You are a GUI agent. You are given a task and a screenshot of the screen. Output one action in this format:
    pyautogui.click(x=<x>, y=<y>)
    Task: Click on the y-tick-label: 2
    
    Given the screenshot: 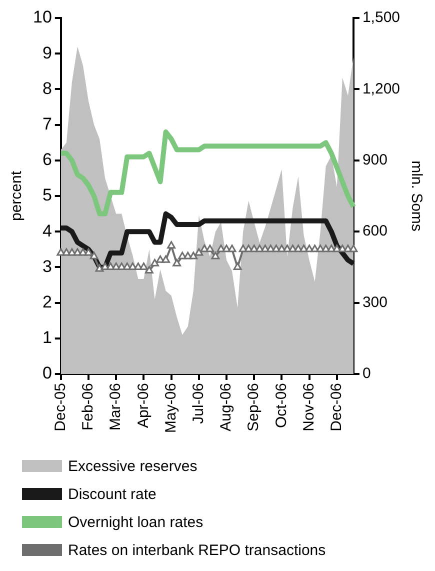 What is the action you would take?
    pyautogui.click(x=47, y=302)
    